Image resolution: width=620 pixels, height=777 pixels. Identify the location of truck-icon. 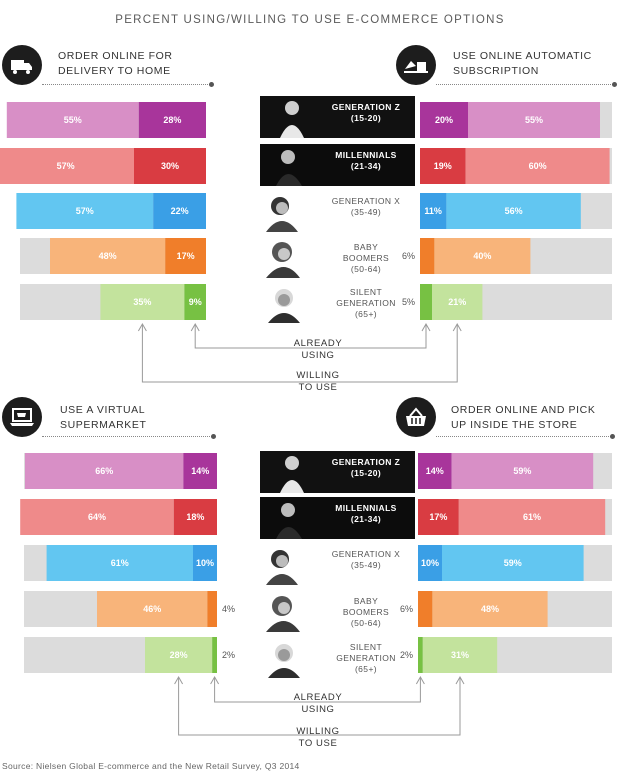
(22, 65).